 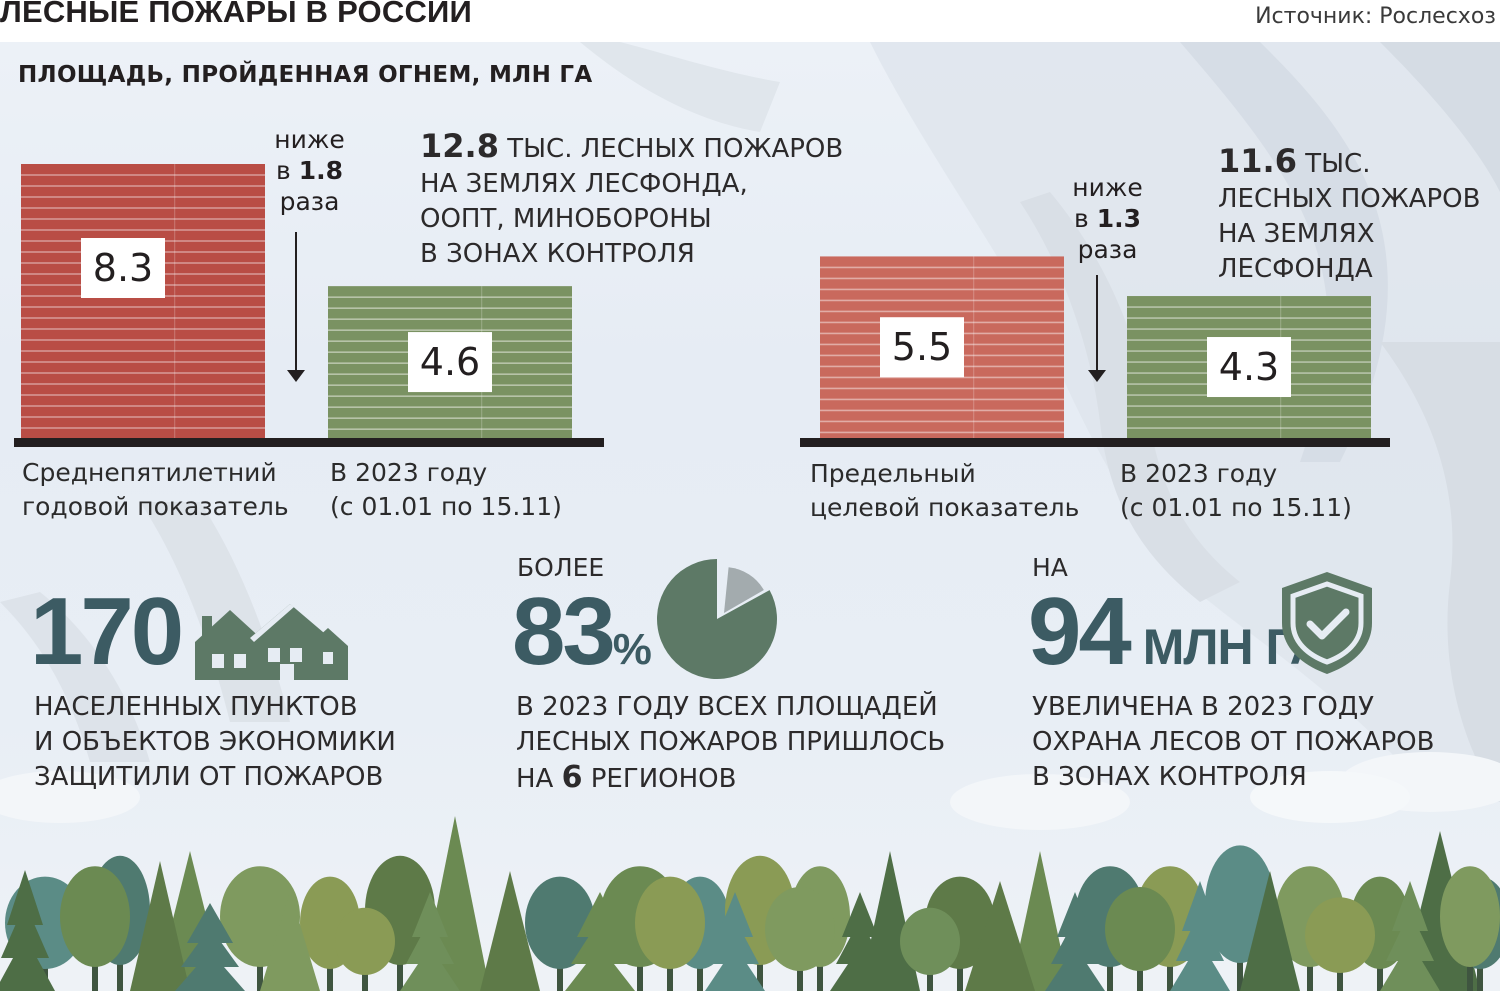 What do you see at coordinates (727, 707) in the screenshot?
I see `stat2-line1: В 2023 ГОДУ ВСЕХ ПЛОЩАДЕЙ` at bounding box center [727, 707].